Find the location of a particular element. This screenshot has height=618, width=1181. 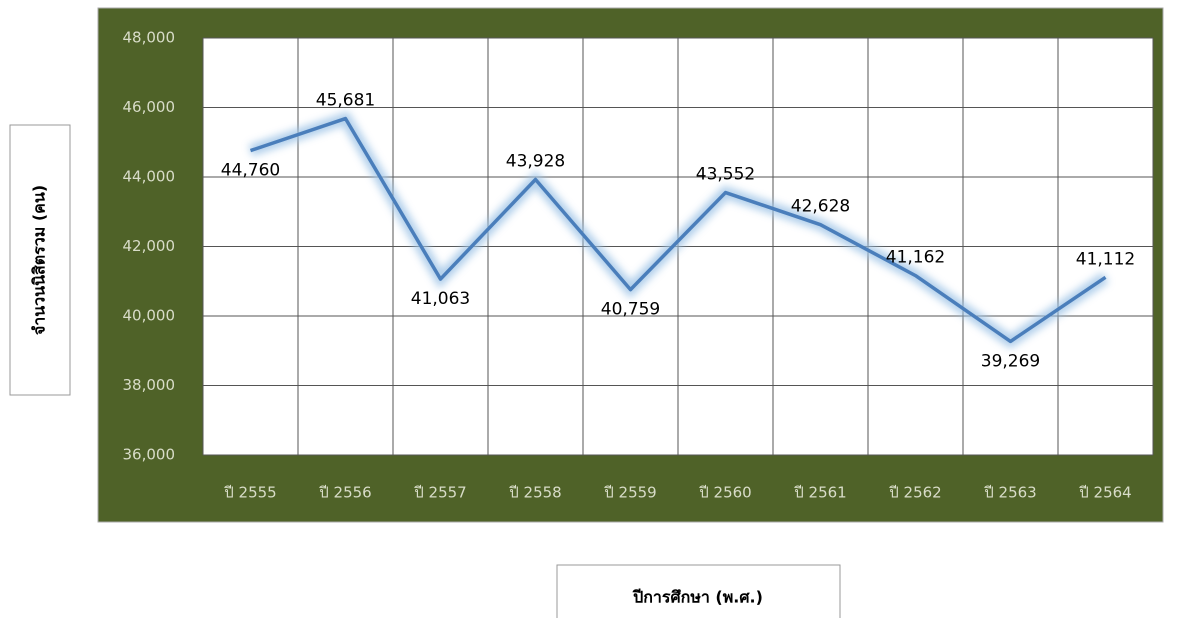

x-tick-label: ปี 2560 is located at coordinates (724, 493).